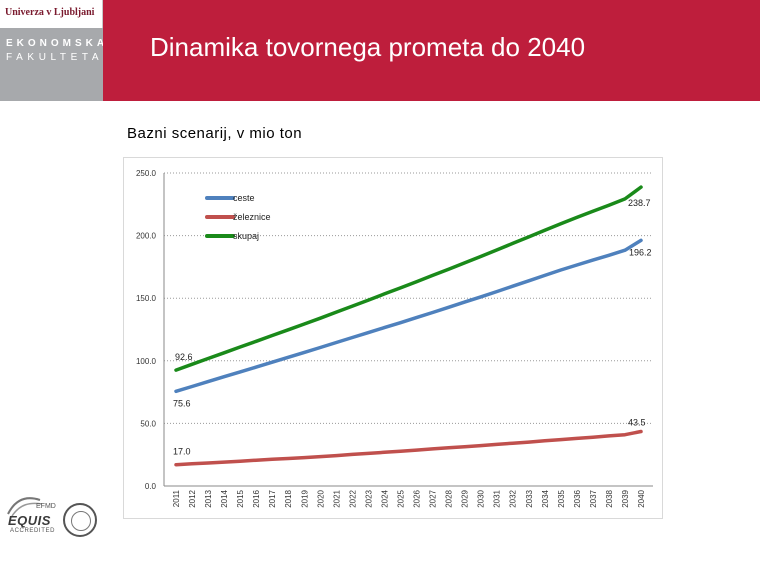 The image size is (760, 568). I want to click on data-label-start: 92.6, so click(184, 357).